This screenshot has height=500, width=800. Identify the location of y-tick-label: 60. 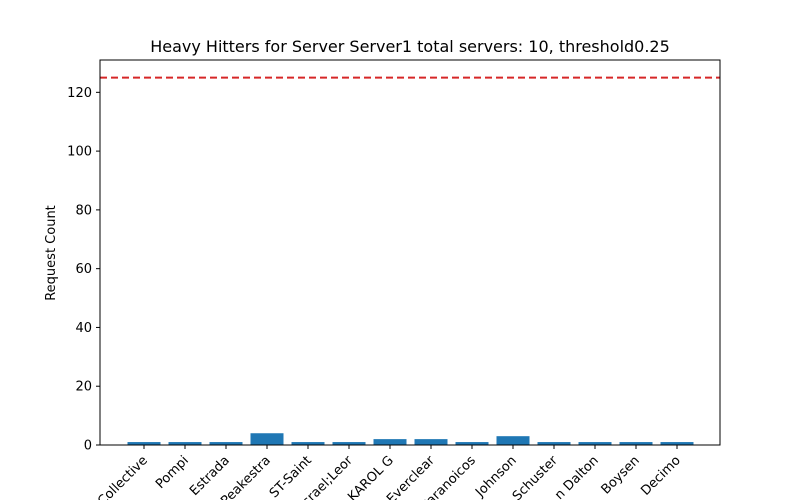
(83, 269).